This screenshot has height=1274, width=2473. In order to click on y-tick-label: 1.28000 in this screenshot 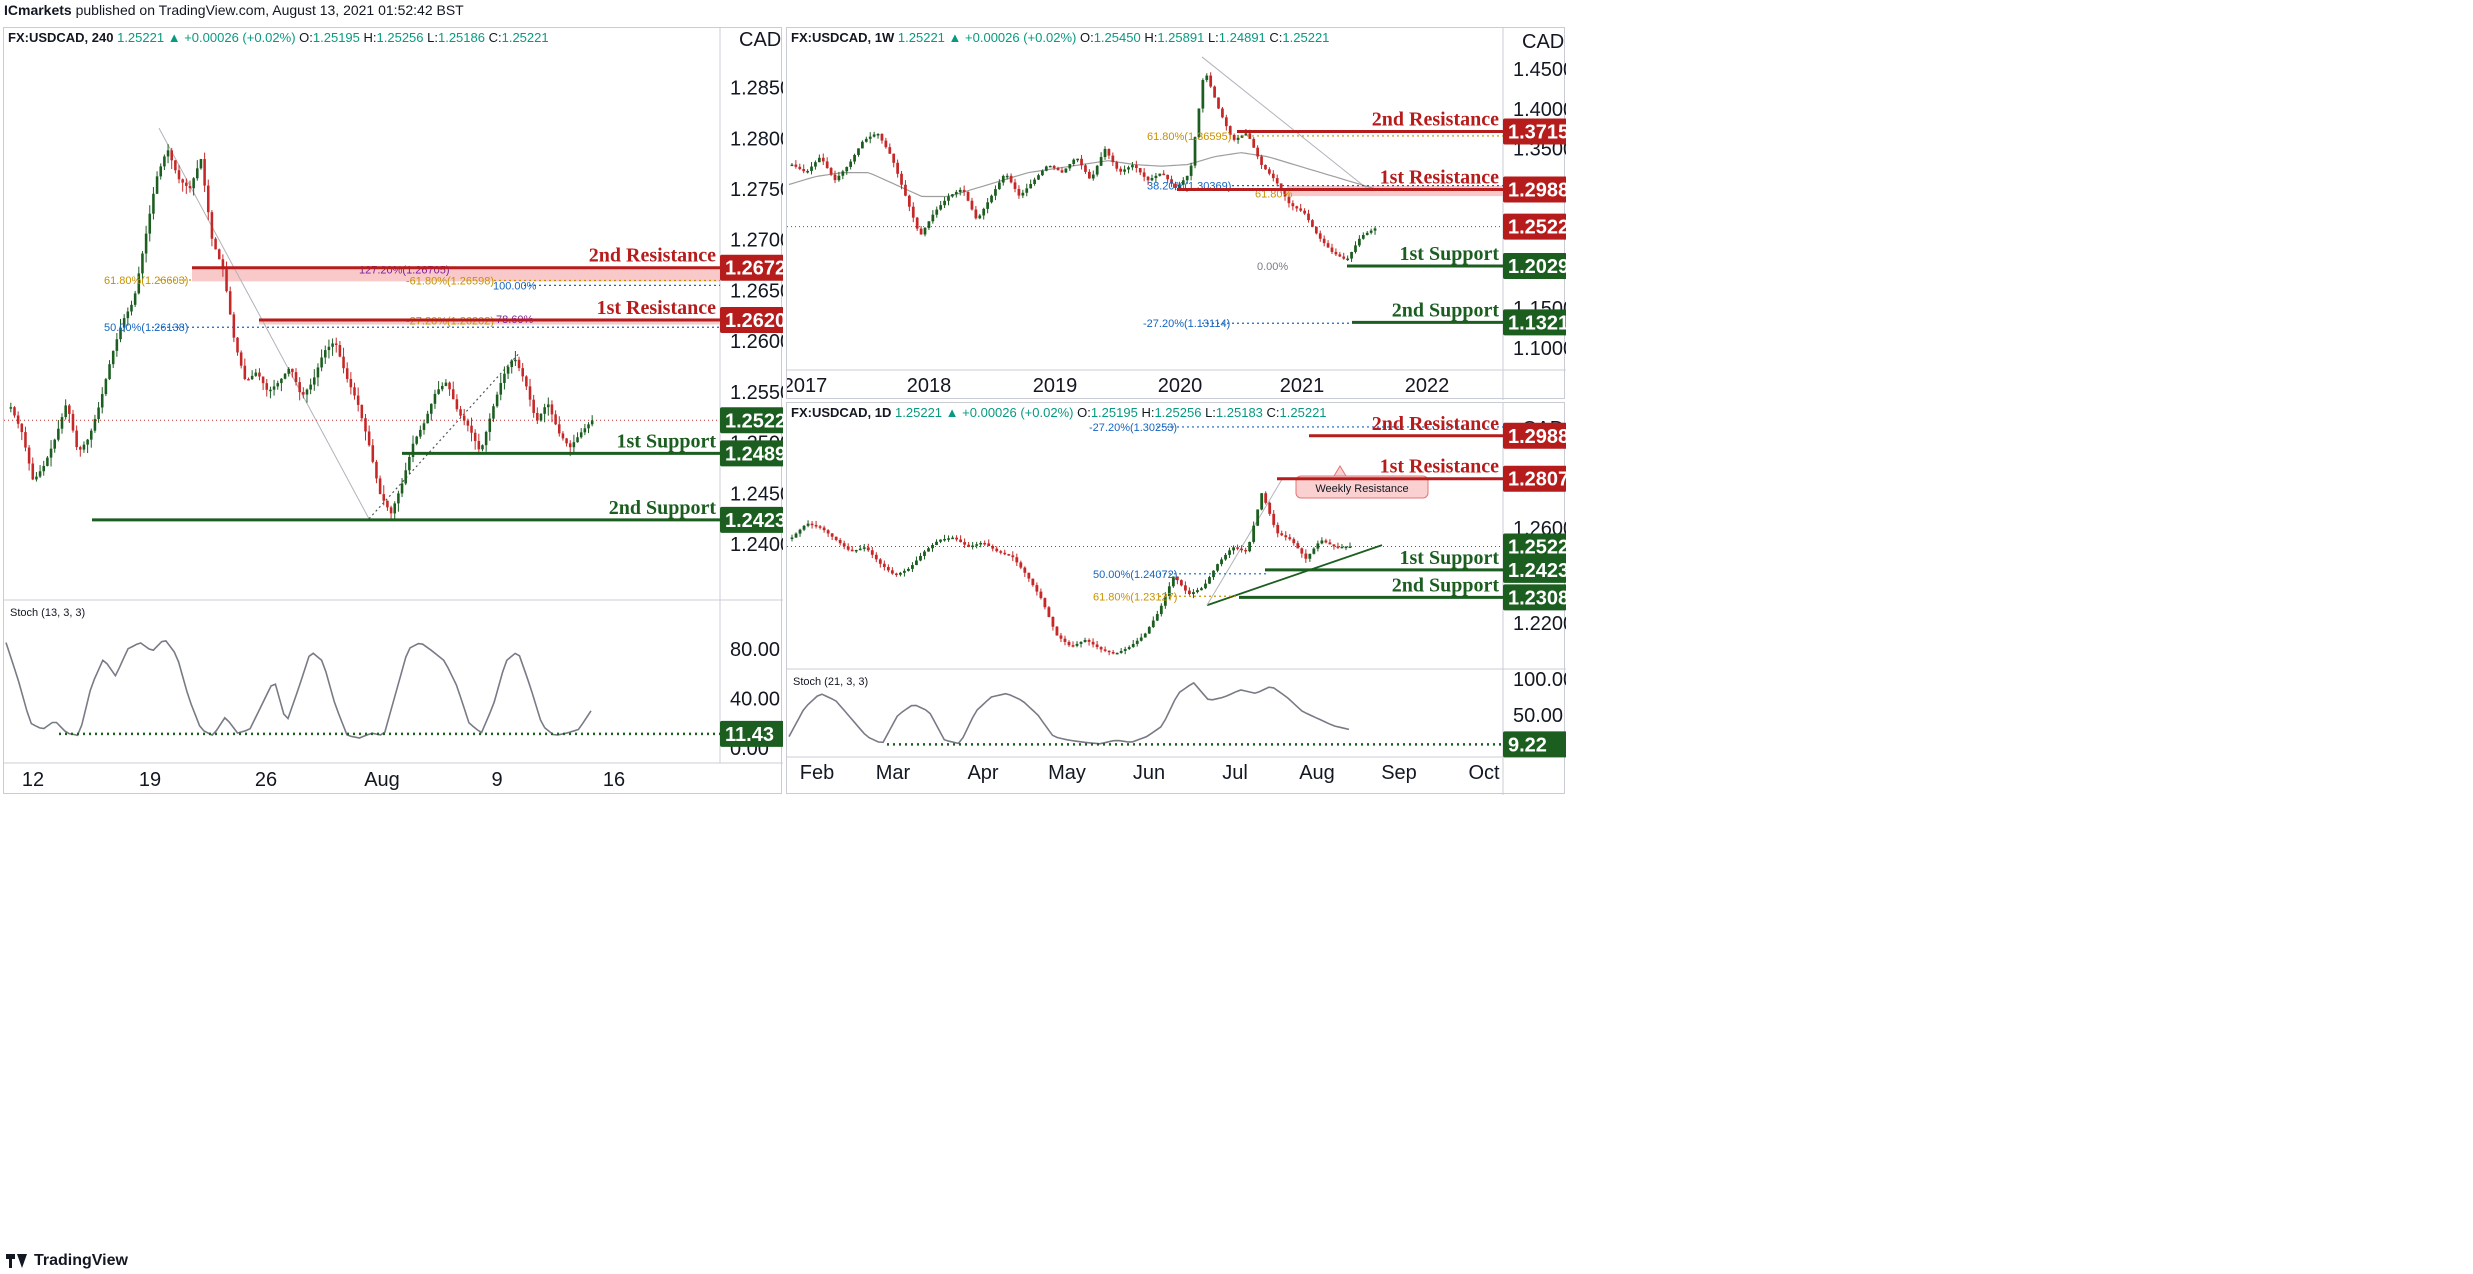, I will do `click(756, 139)`.